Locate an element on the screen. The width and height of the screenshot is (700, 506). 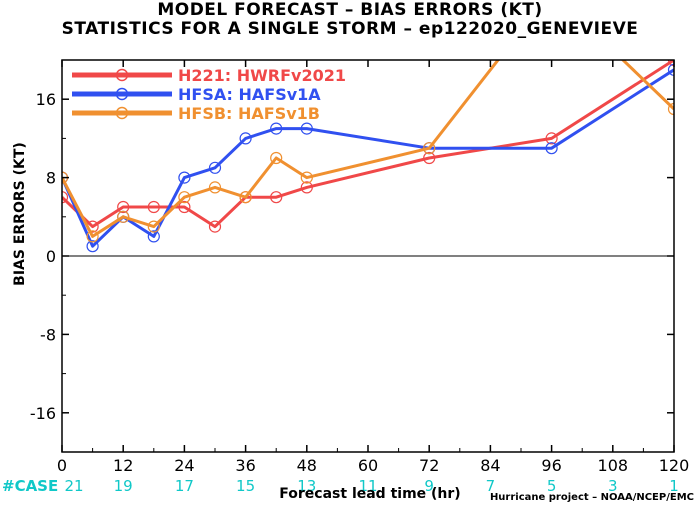
y-tick-label: -8 is located at coordinates (48, 334).